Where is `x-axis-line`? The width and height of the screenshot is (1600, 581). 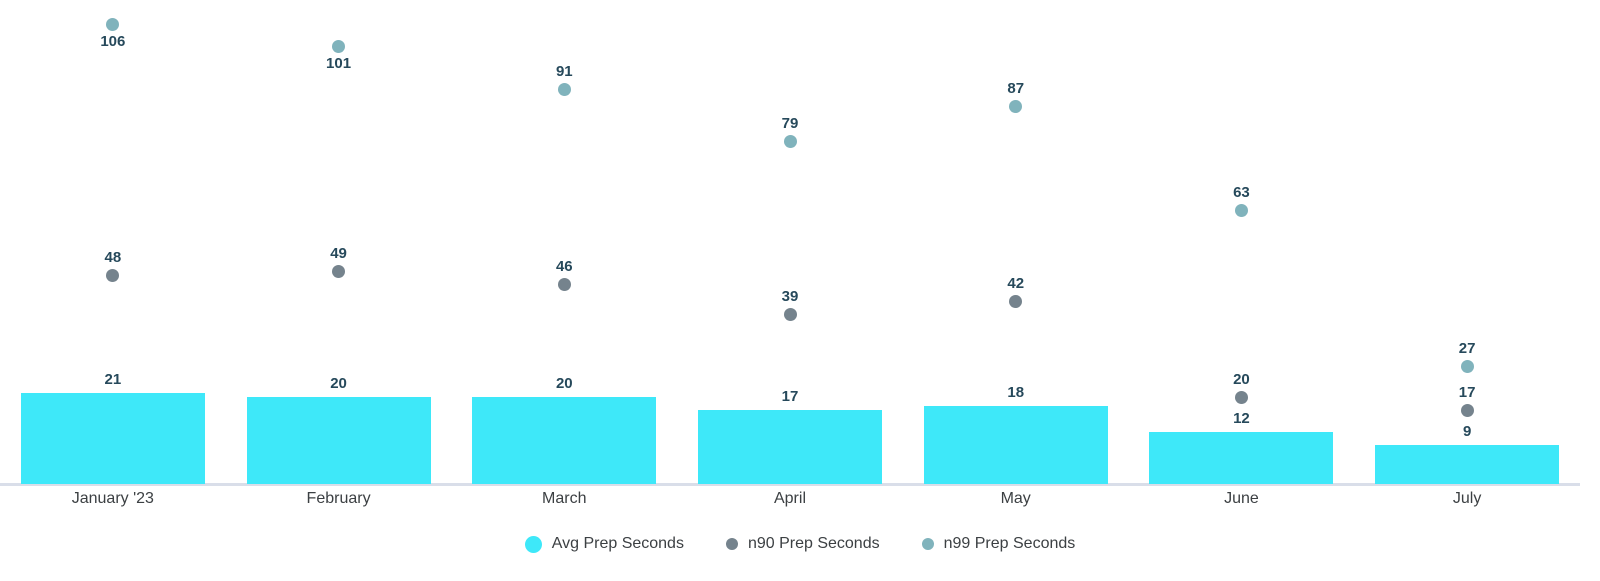 x-axis-line is located at coordinates (790, 484).